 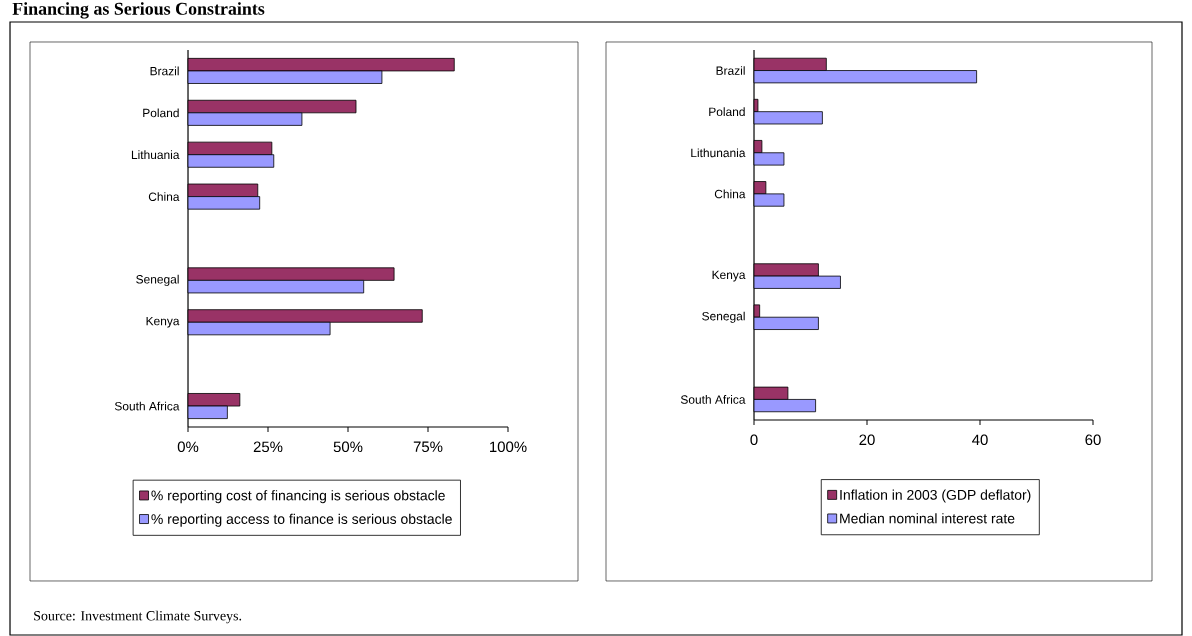 What do you see at coordinates (754, 440) in the screenshot?
I see `x-tick-label: 0` at bounding box center [754, 440].